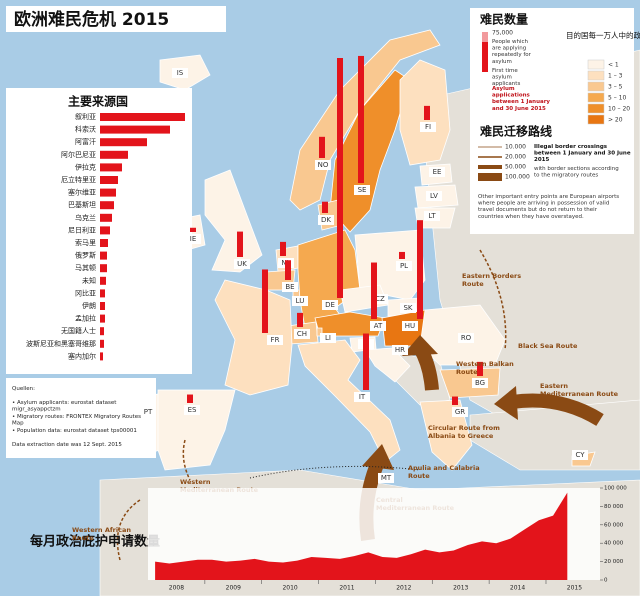 The image size is (640, 596). What do you see at coordinates (85, 318) in the screenshot?
I see `origin-label: 孟加拉` at bounding box center [85, 318].